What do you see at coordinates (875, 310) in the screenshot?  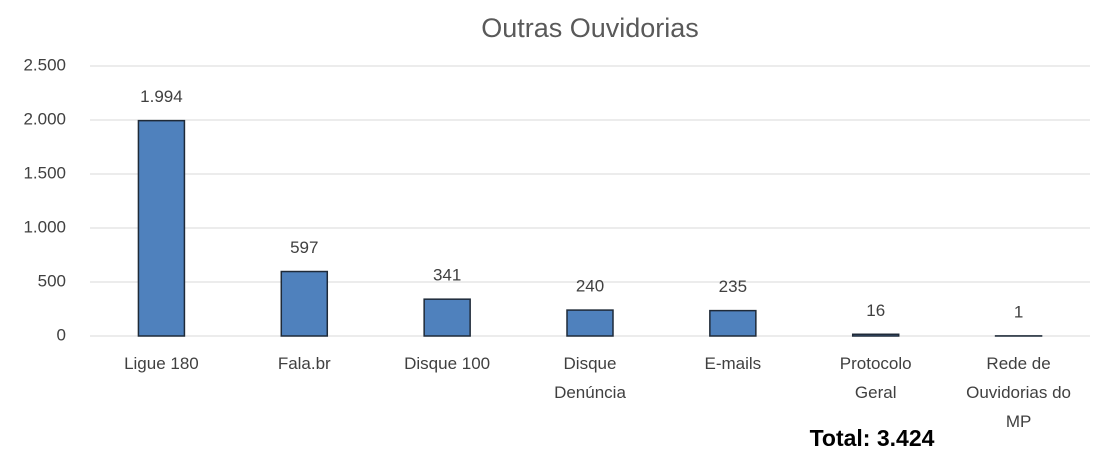 I see `data-label: 16` at bounding box center [875, 310].